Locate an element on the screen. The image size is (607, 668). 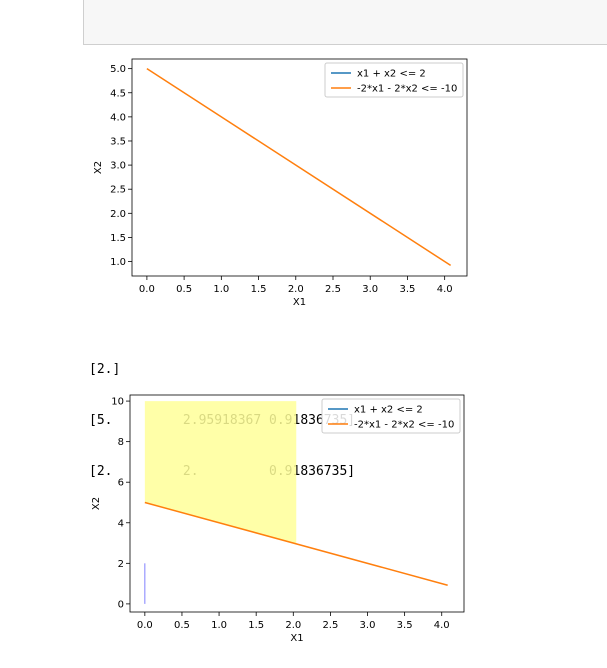
y-tick-label: 1.0 is located at coordinates (118, 262).